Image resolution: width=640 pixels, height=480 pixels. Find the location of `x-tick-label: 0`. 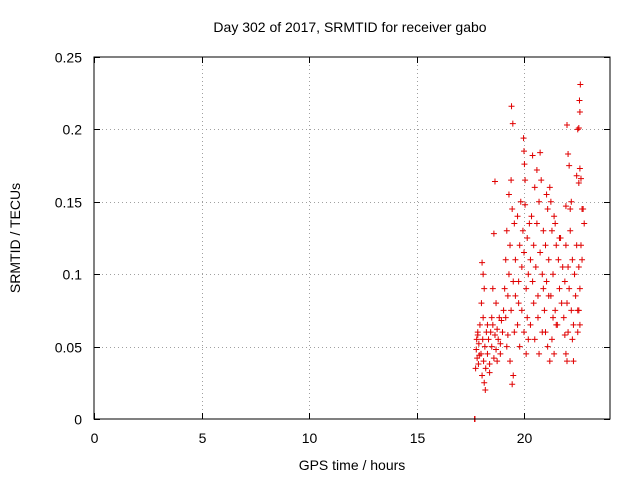

x-tick-label: 0 is located at coordinates (95, 438).